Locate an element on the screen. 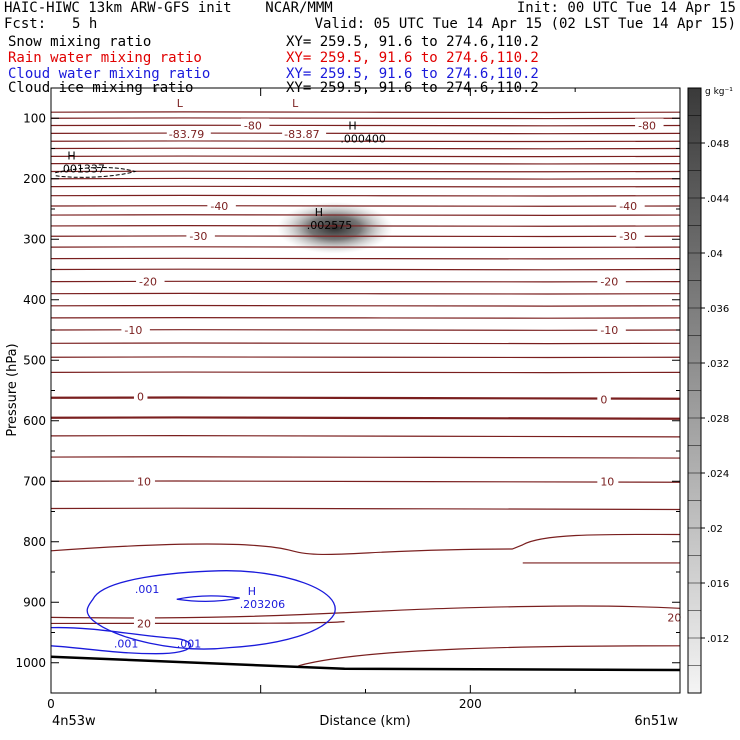 The height and width of the screenshot is (740, 740). x-end-endpoint: 6n51w is located at coordinates (656, 721).